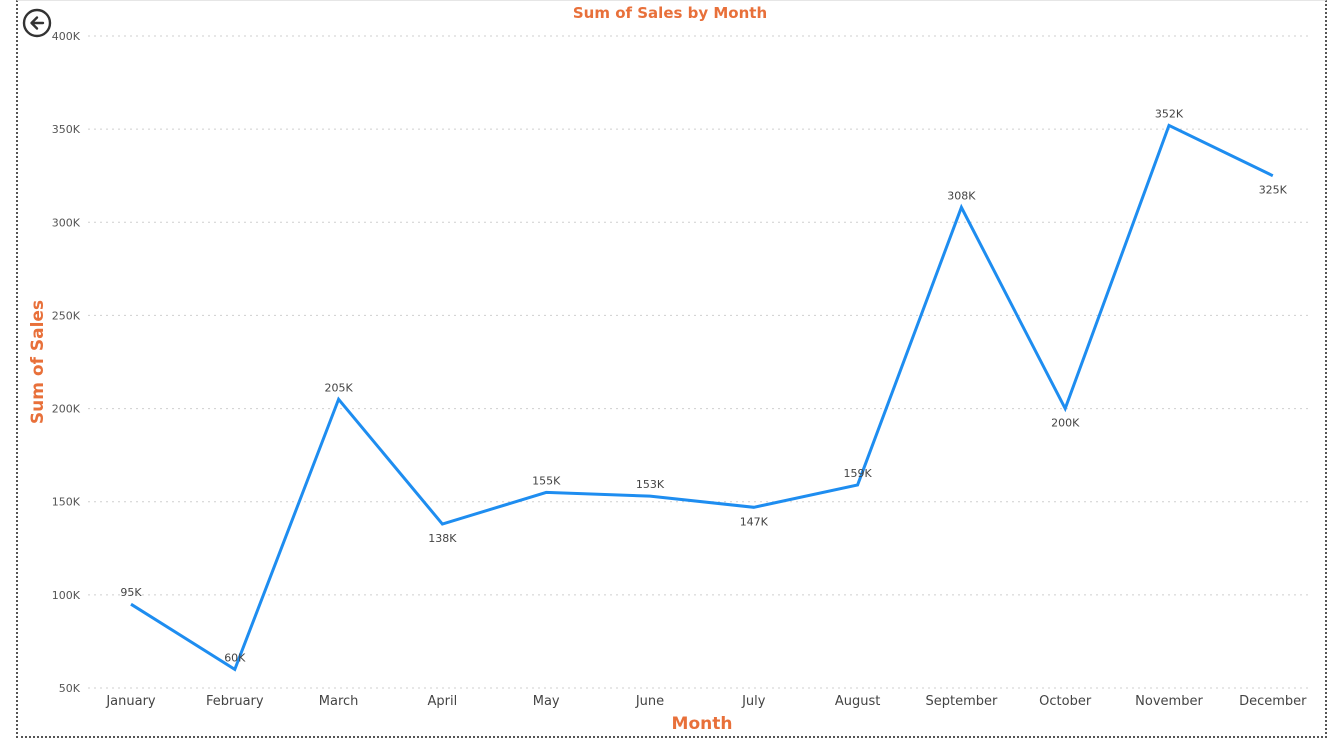 The height and width of the screenshot is (742, 1331). What do you see at coordinates (338, 387) in the screenshot?
I see `data-label: 205K` at bounding box center [338, 387].